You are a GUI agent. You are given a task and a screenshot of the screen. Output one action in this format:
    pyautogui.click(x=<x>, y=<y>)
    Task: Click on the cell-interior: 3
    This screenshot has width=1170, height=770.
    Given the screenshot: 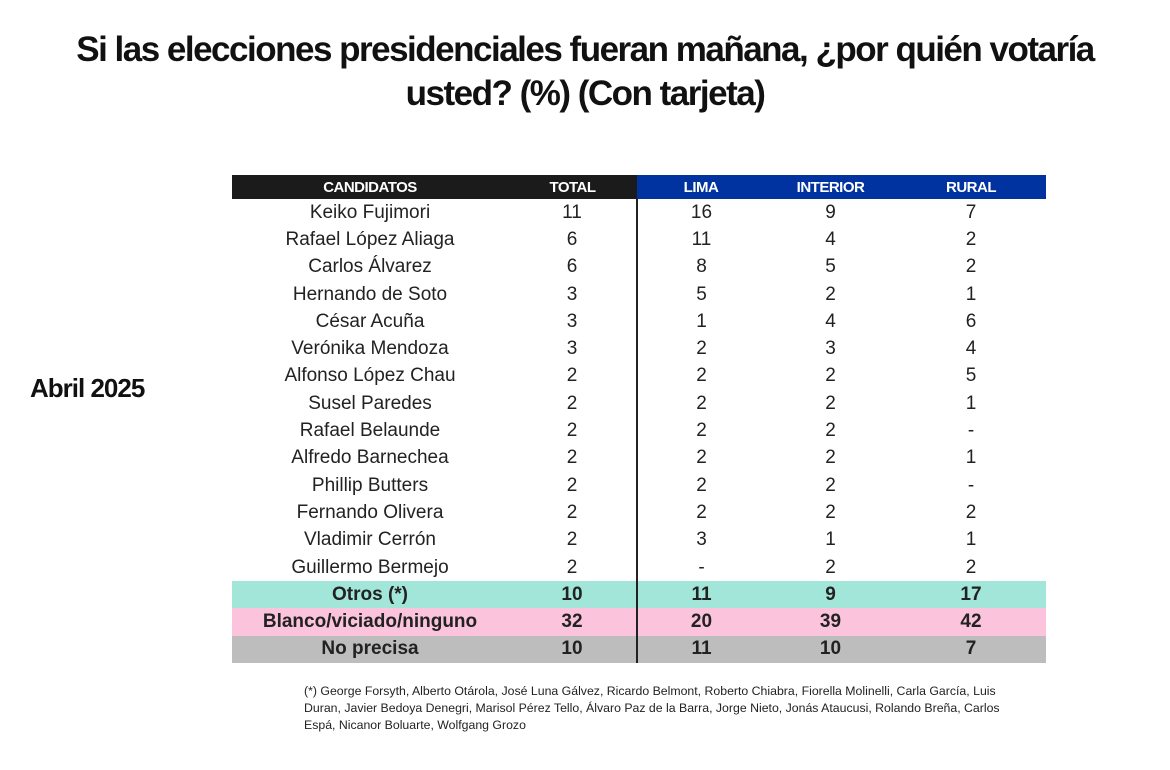 What is the action you would take?
    pyautogui.click(x=830, y=349)
    